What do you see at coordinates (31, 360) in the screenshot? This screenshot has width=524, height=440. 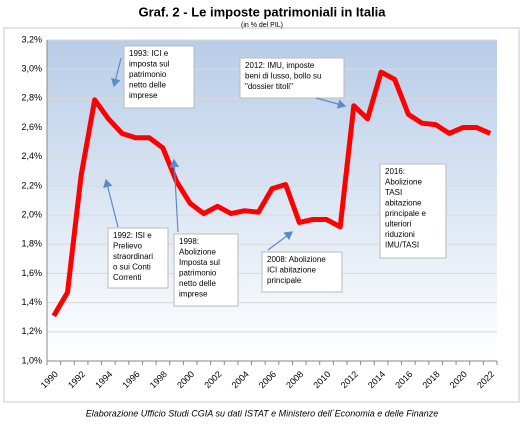 I see `y-tick-label: 1,0%` at bounding box center [31, 360].